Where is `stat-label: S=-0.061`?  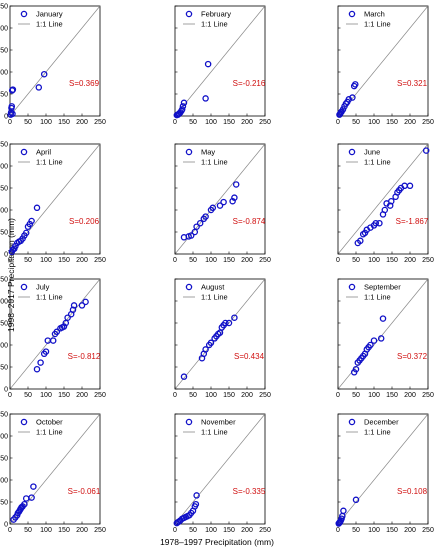
stat-label: S=-0.061 is located at coordinates (84, 491).